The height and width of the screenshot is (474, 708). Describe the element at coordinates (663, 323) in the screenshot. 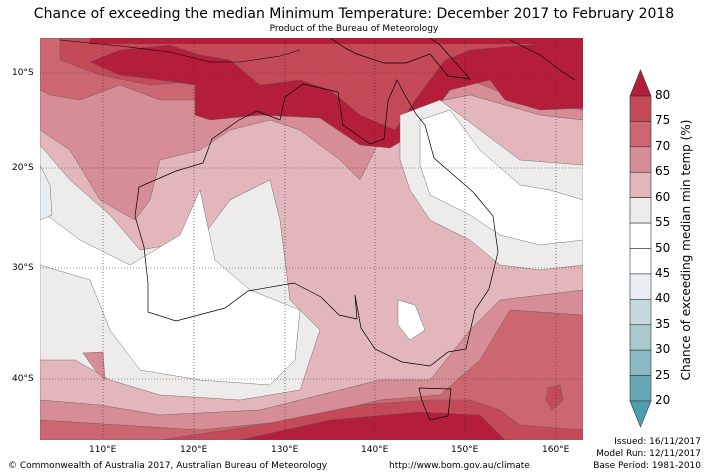

I see `colorbar-tick-label: 35` at that location.